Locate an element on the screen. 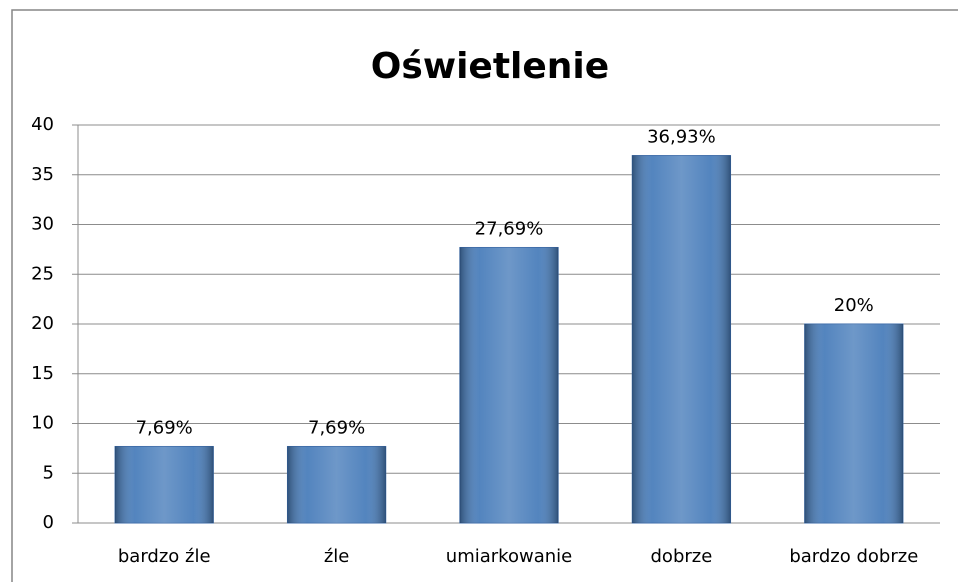  x-tick-label: umiarkowanie is located at coordinates (509, 556).